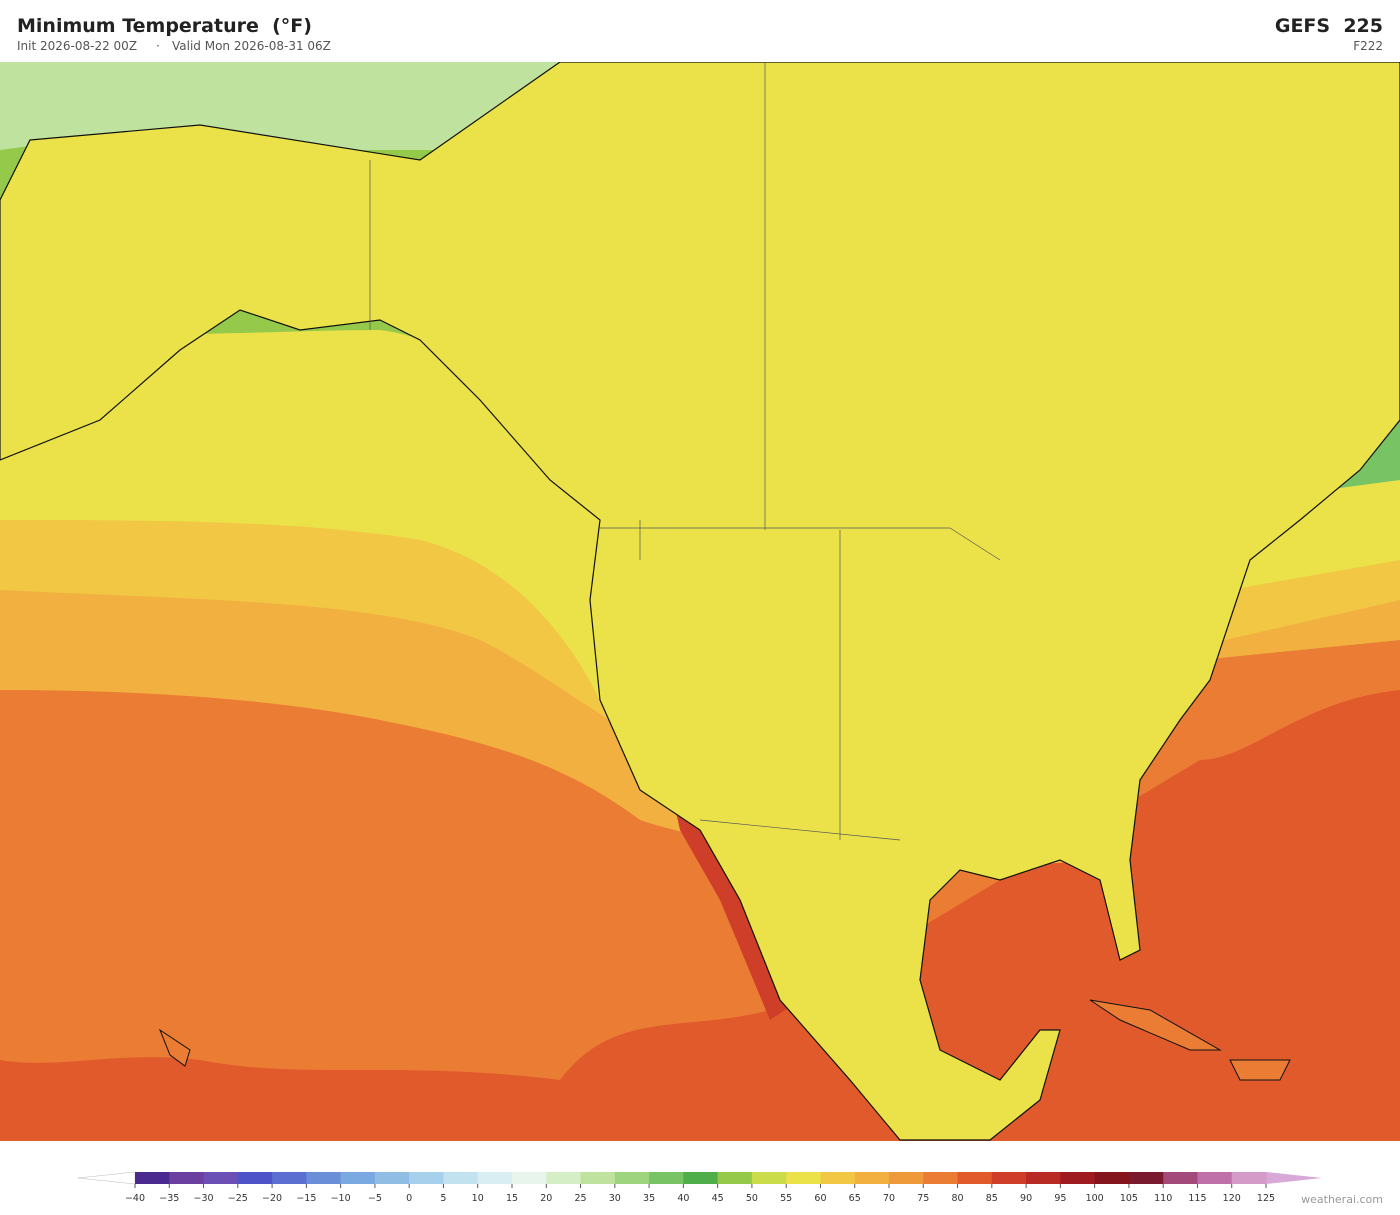 Image resolution: width=1400 pixels, height=1215 pixels. I want to click on tick-label: 5, so click(443, 1198).